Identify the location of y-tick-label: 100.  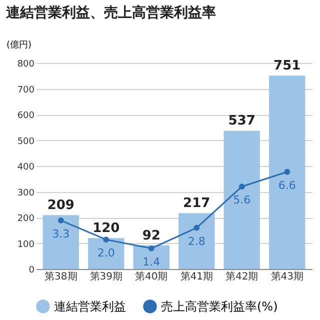
(26, 245).